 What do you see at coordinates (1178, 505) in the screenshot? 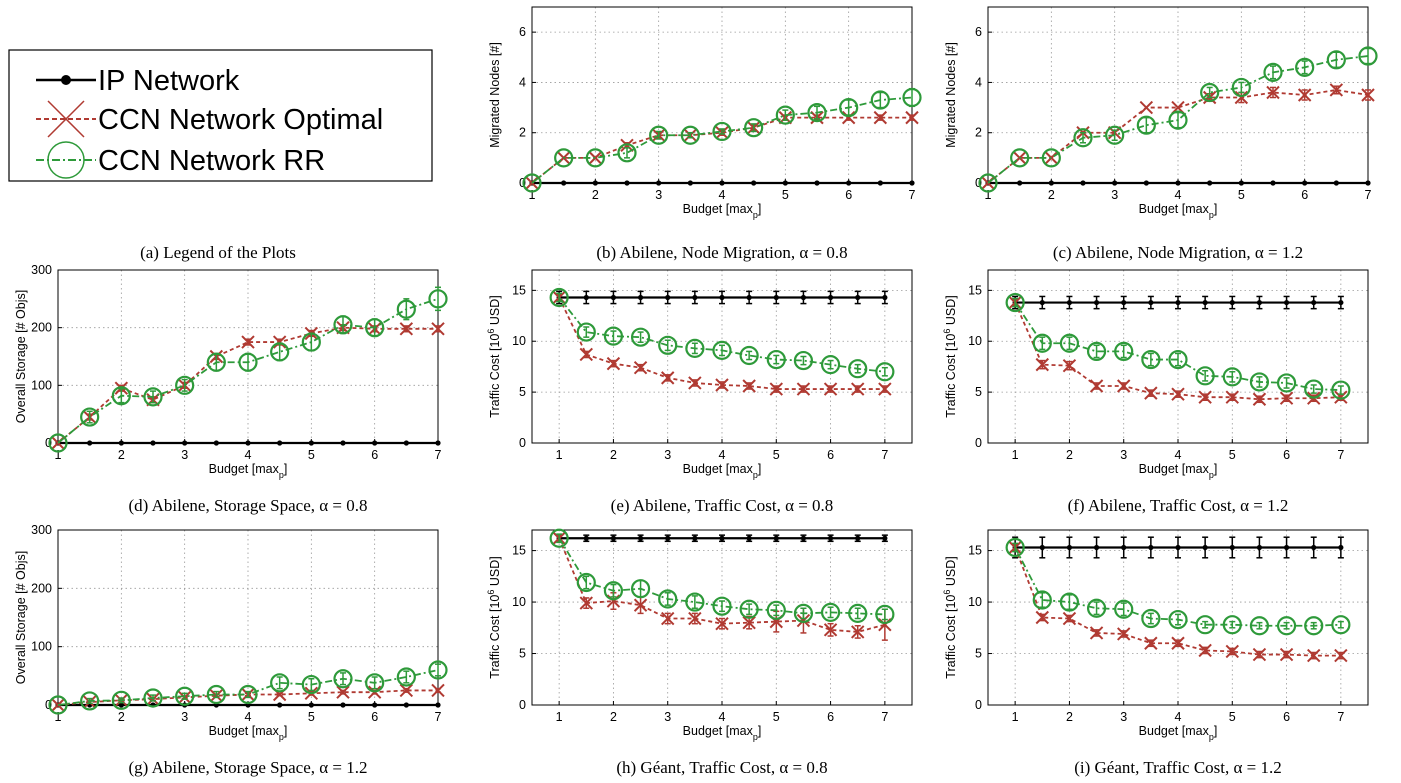
I see `chart-f-caption: (f) Abilene, Traffic Cost, α = 1.2` at bounding box center [1178, 505].